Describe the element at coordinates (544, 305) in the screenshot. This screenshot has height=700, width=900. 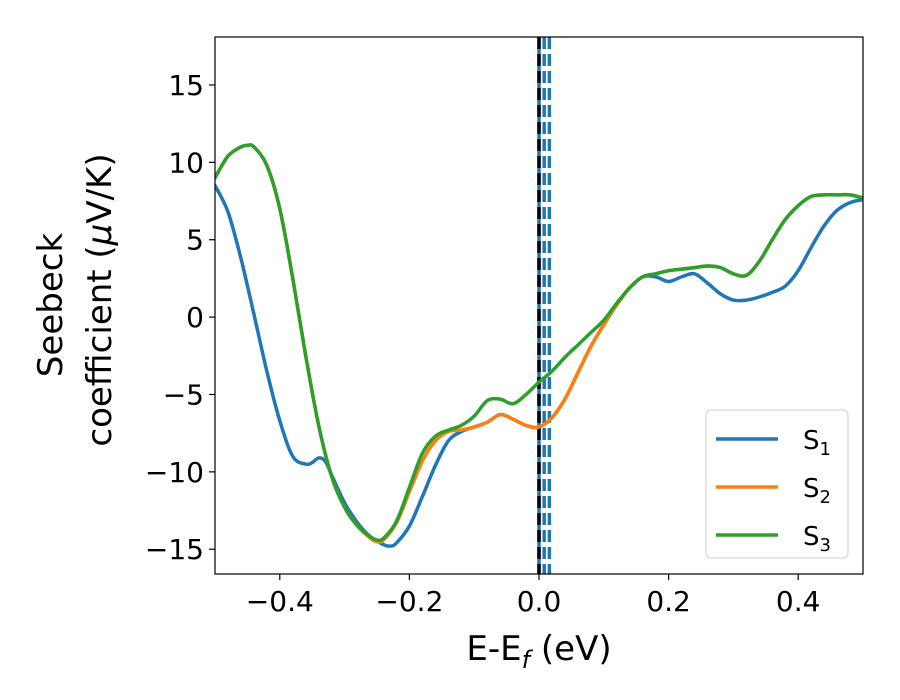
I see `reference-lines` at that location.